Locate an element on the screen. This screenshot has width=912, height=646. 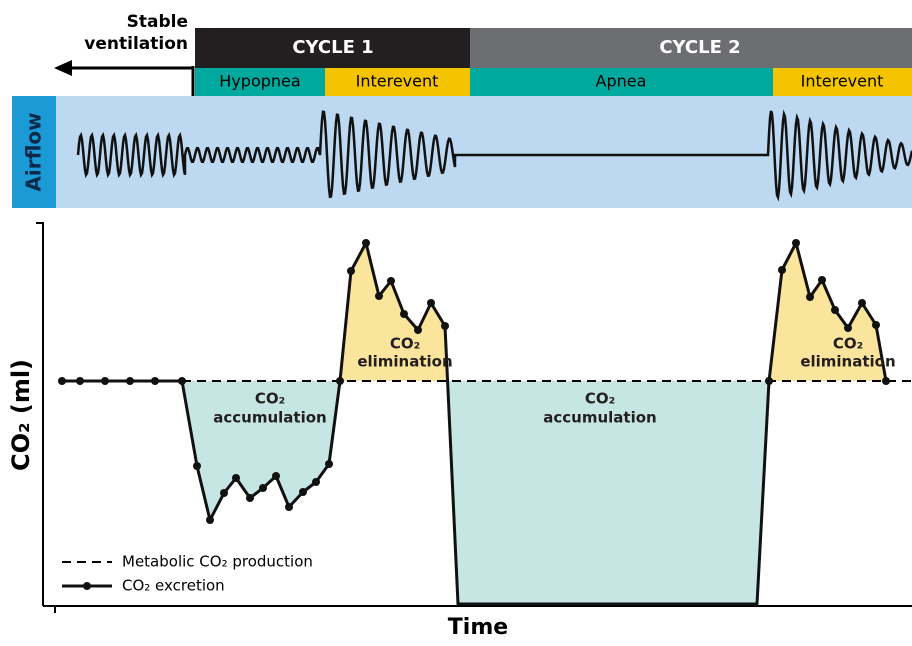
cycle-label: CYCLE 1 is located at coordinates (332, 47).